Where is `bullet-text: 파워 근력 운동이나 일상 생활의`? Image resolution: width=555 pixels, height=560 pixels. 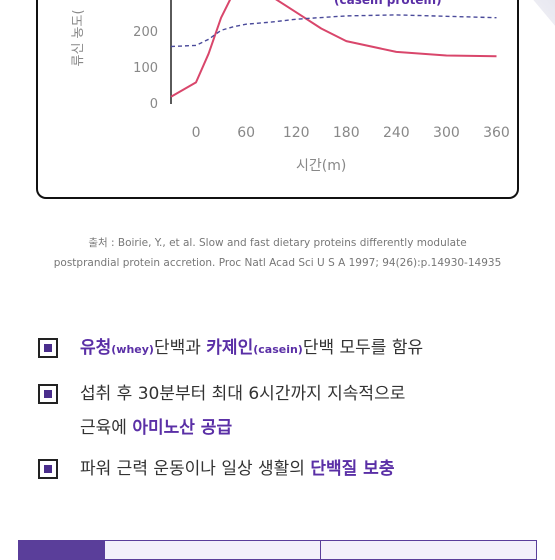
bullet-text: 파워 근력 운동이나 일상 생활의 is located at coordinates (195, 469).